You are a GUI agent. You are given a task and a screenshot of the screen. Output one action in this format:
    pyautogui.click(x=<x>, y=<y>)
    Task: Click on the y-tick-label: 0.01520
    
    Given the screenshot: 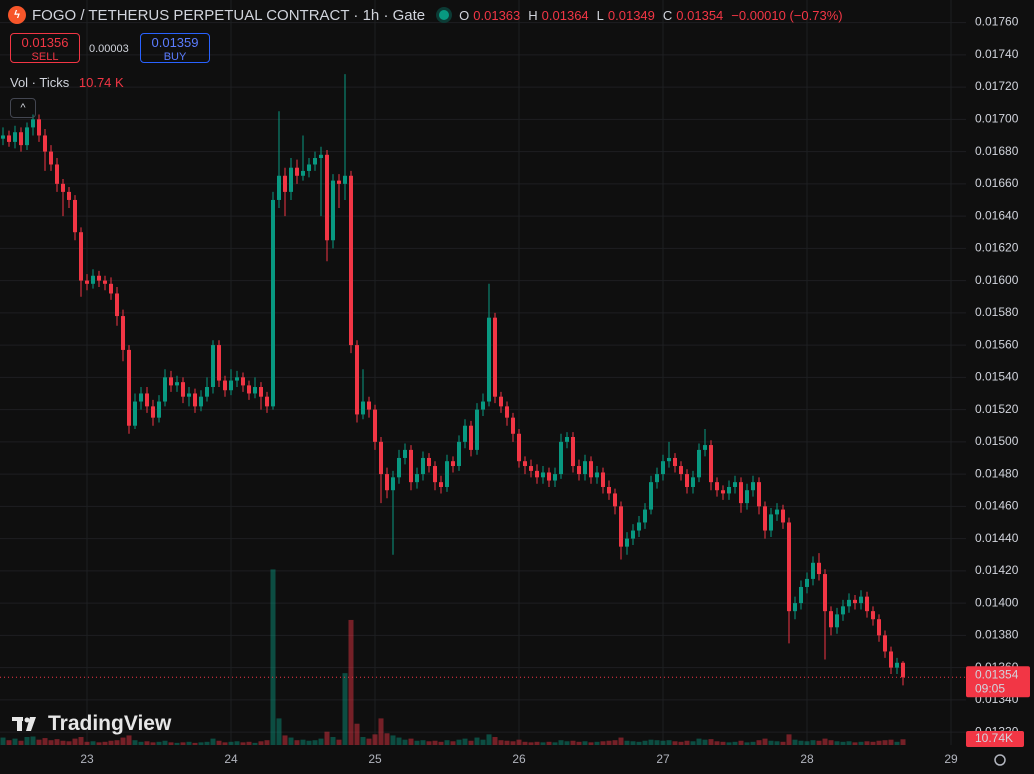 What is the action you would take?
    pyautogui.click(x=997, y=409)
    